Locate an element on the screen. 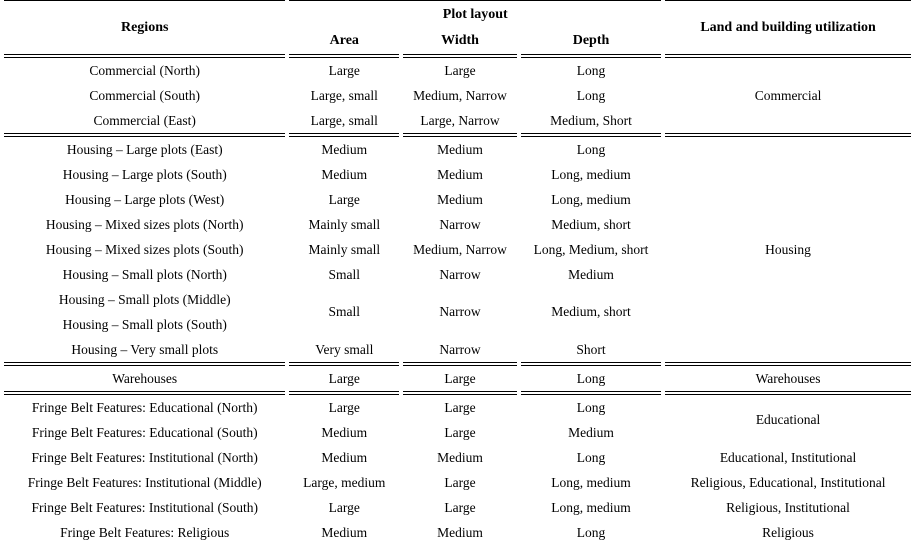 The image size is (915, 542). region-cell: Commercial (North) is located at coordinates (144, 70).